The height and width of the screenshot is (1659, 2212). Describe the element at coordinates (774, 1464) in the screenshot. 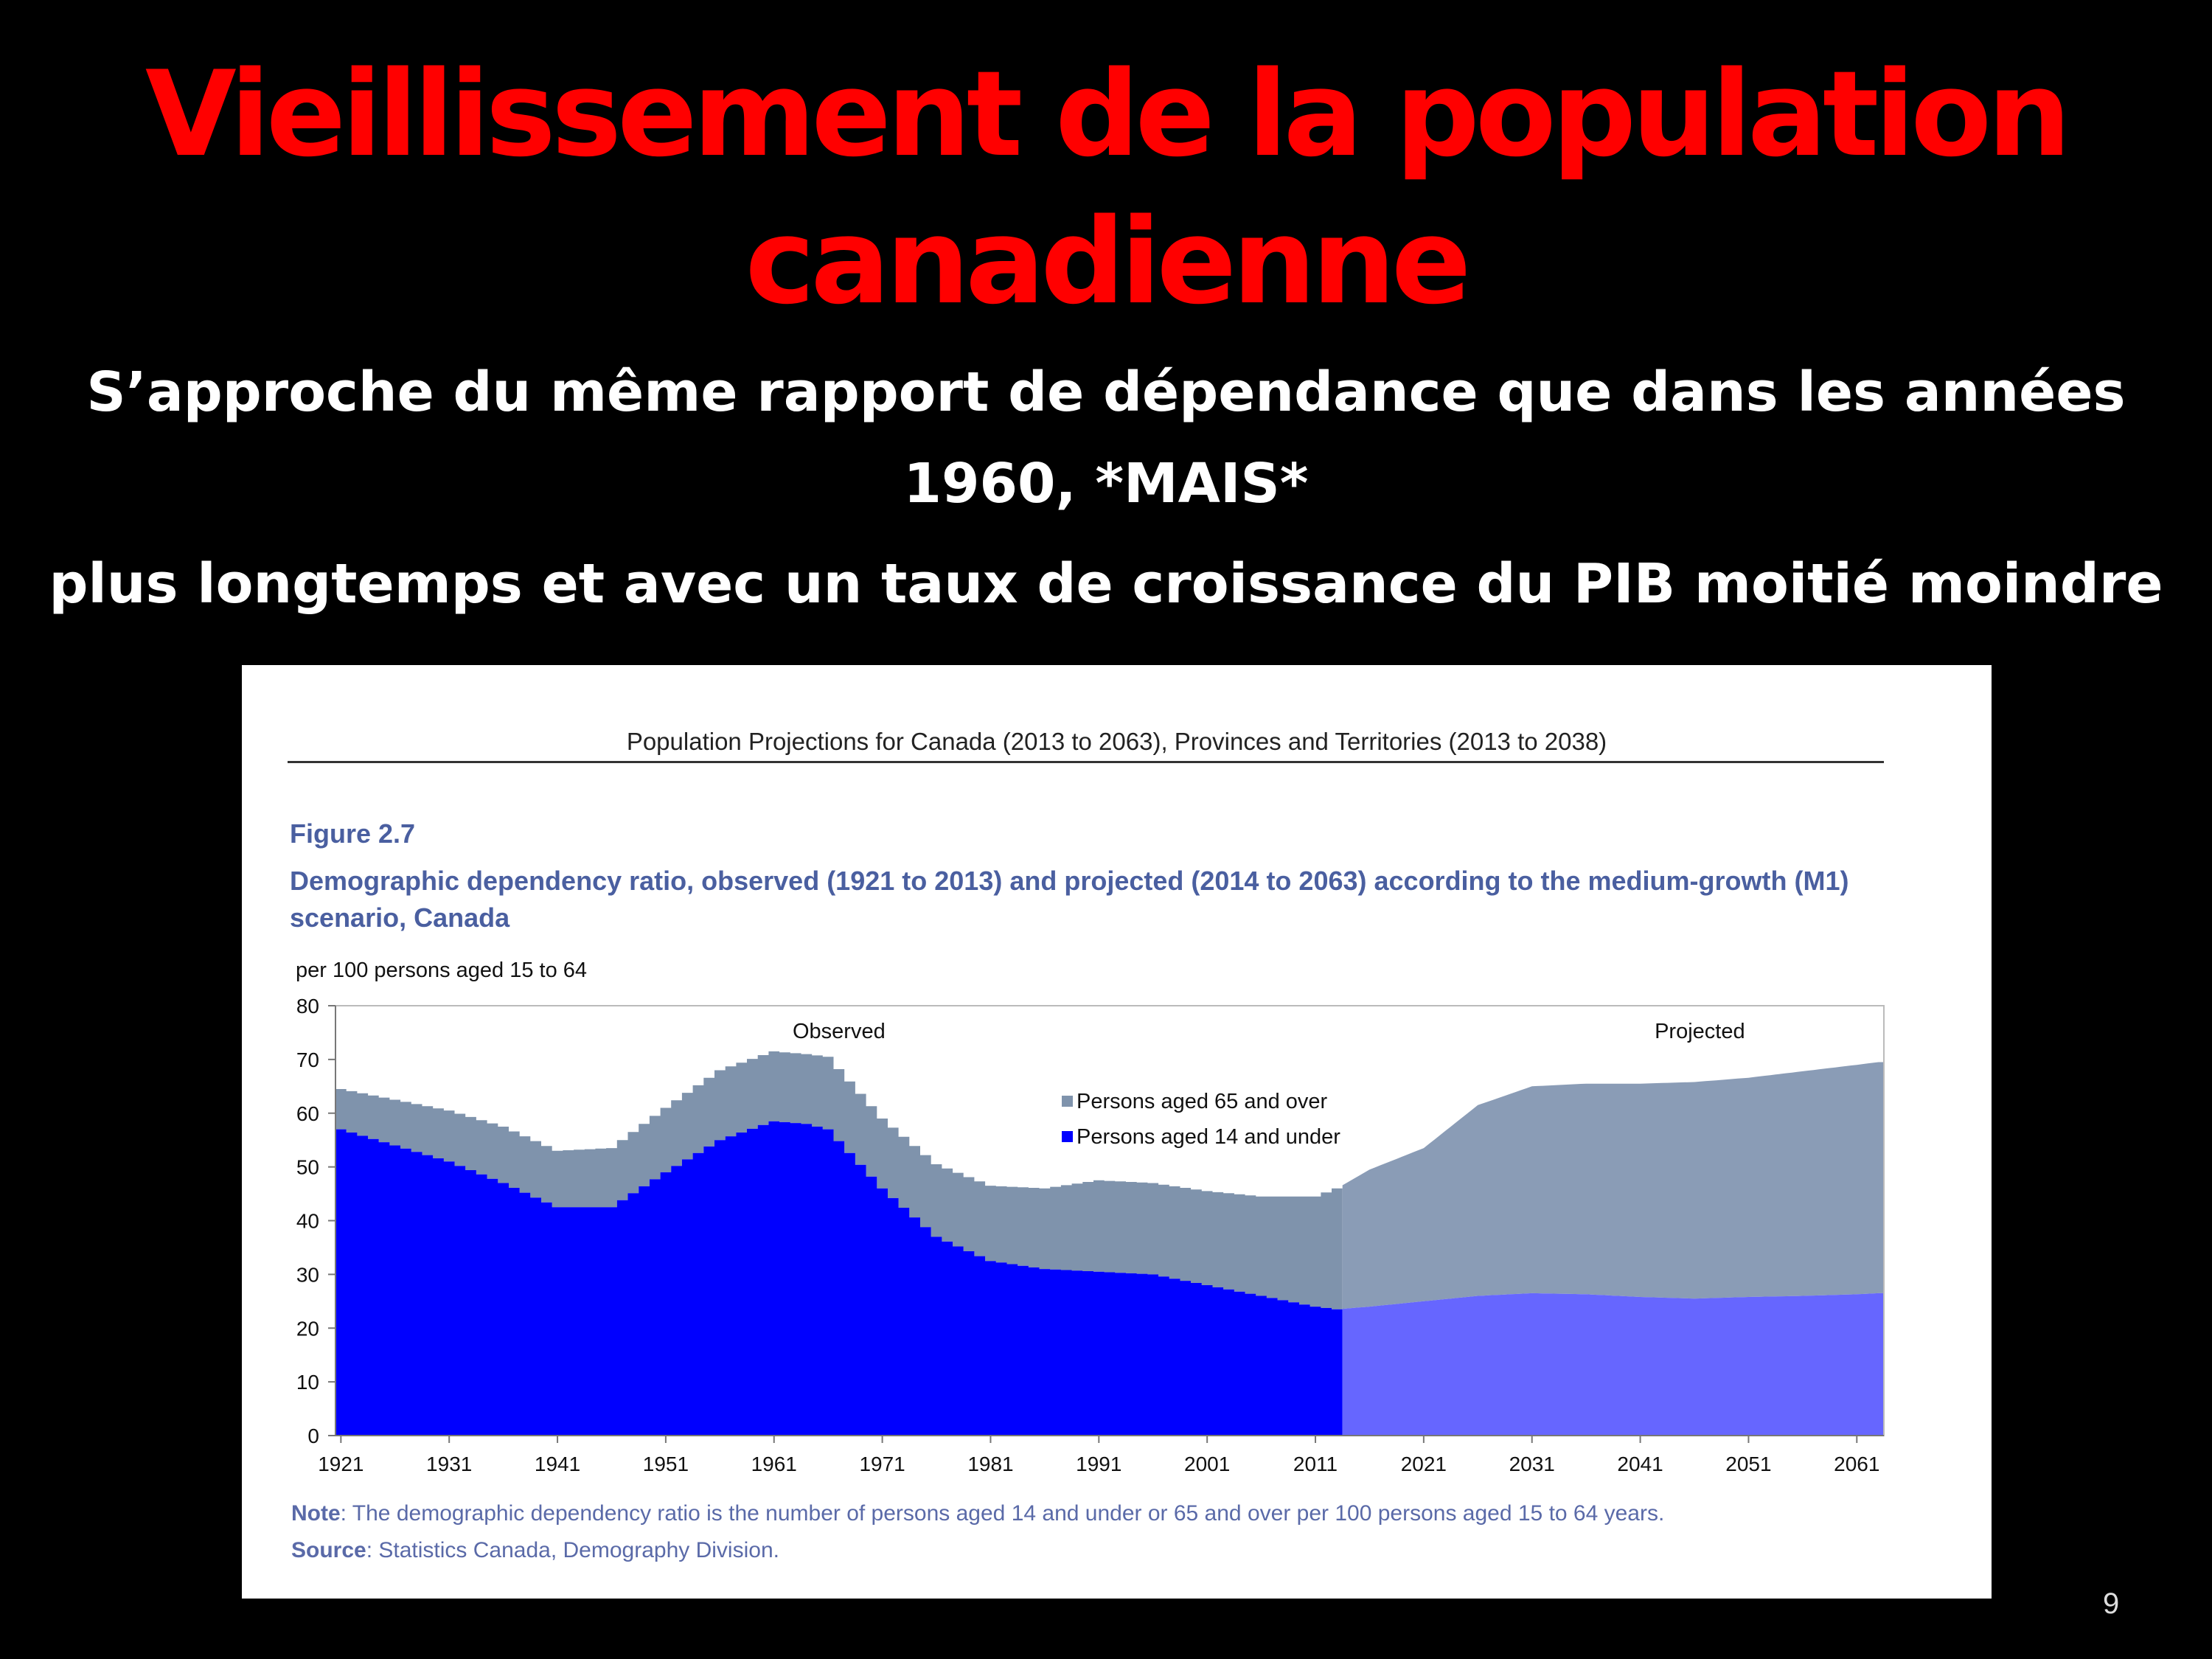

I see `x-tick-label: 1961` at that location.